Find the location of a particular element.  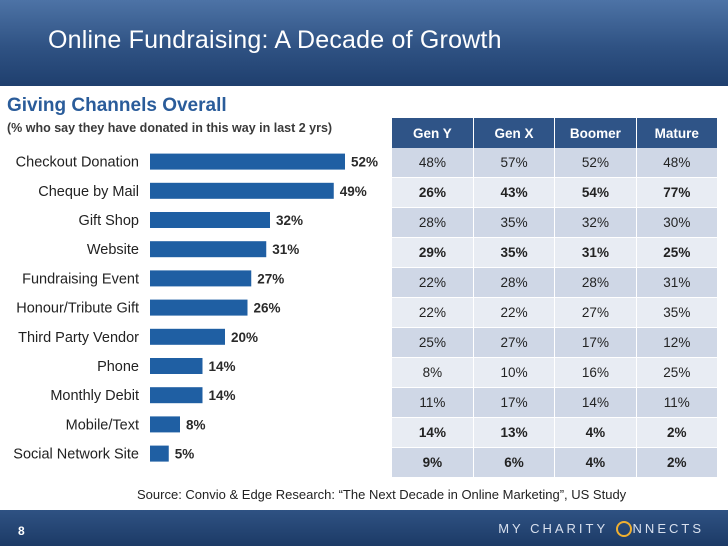

logo-text-1: MY CHARITY is located at coordinates (553, 528).